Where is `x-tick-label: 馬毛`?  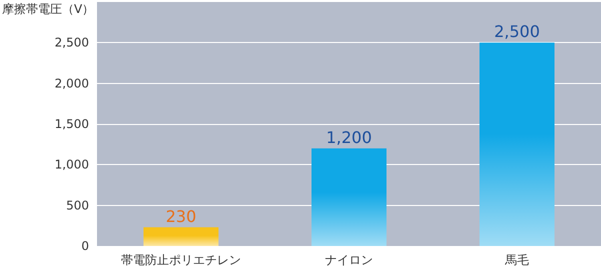 x-tick-label: 馬毛 is located at coordinates (516, 260).